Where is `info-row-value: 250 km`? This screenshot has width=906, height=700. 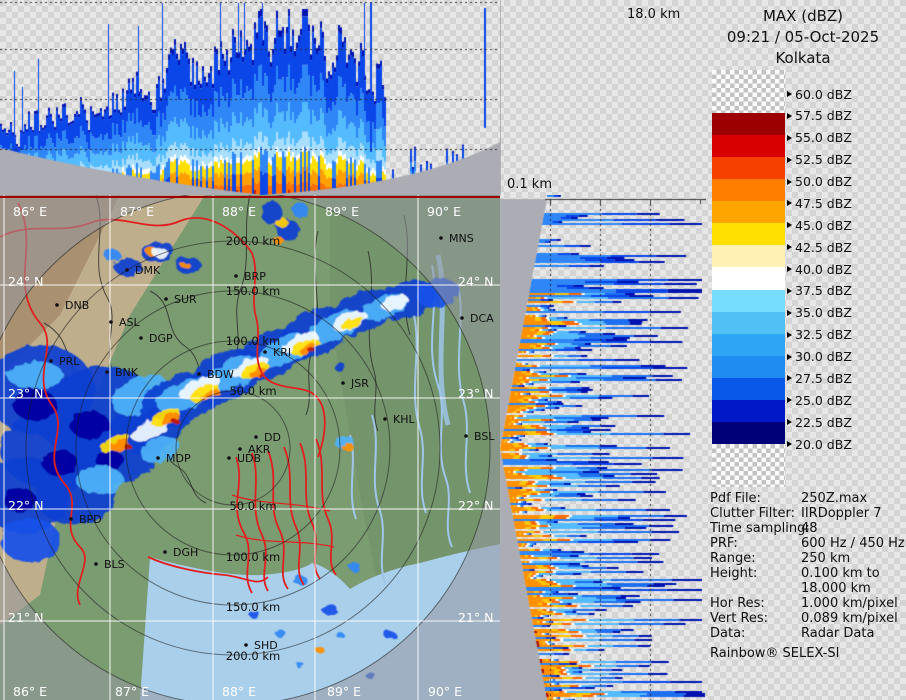 info-row-value: 250 km is located at coordinates (826, 558).